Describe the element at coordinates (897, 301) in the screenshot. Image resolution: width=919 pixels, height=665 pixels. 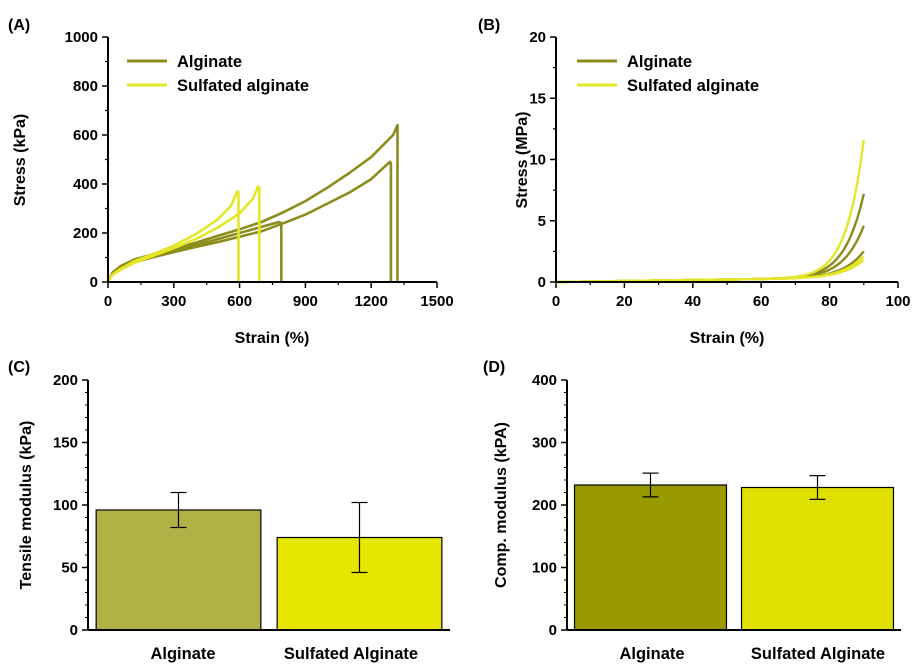
I see `panel-b-xtick-label: 100` at that location.